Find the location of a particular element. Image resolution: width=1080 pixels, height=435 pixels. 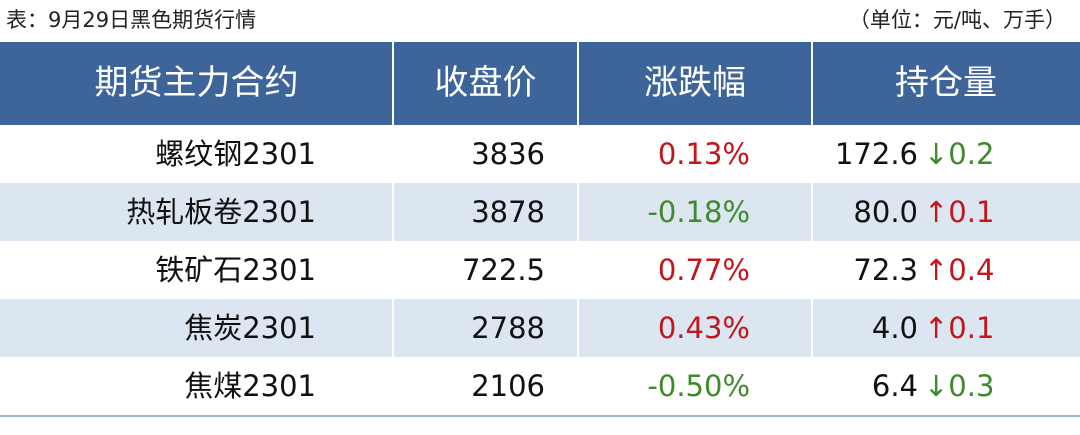

contract: 焦煤2301 is located at coordinates (250, 386).